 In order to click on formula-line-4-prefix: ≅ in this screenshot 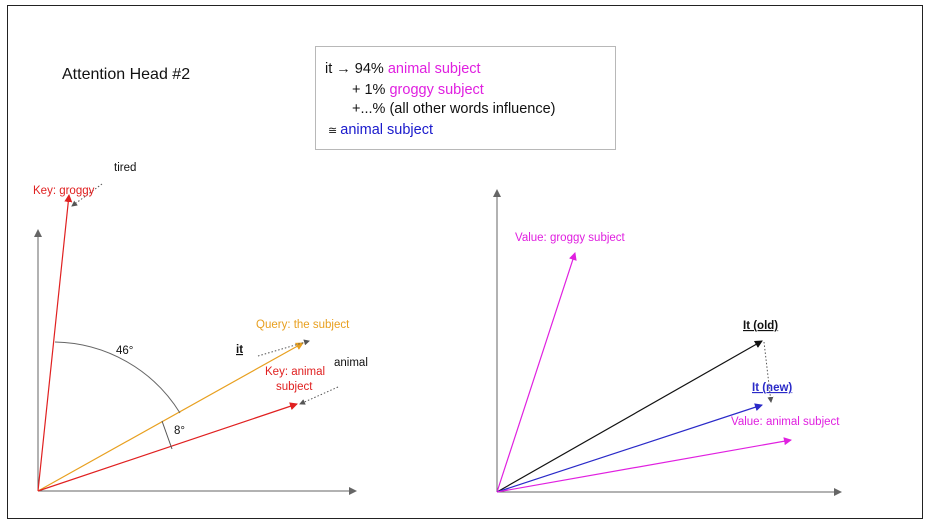, I will do `click(334, 131)`.